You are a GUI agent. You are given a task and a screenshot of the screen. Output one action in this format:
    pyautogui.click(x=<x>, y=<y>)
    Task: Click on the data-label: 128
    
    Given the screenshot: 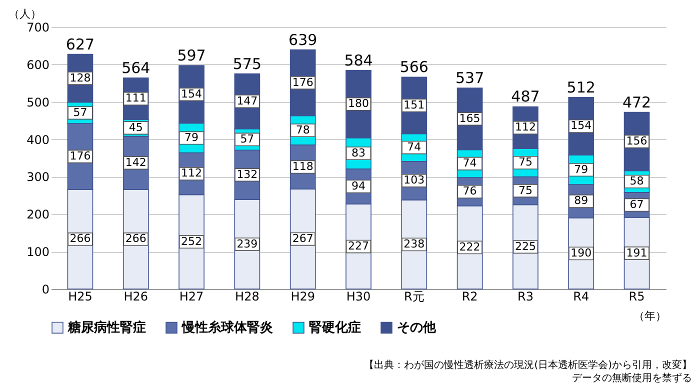 What is the action you would take?
    pyautogui.click(x=80, y=77)
    